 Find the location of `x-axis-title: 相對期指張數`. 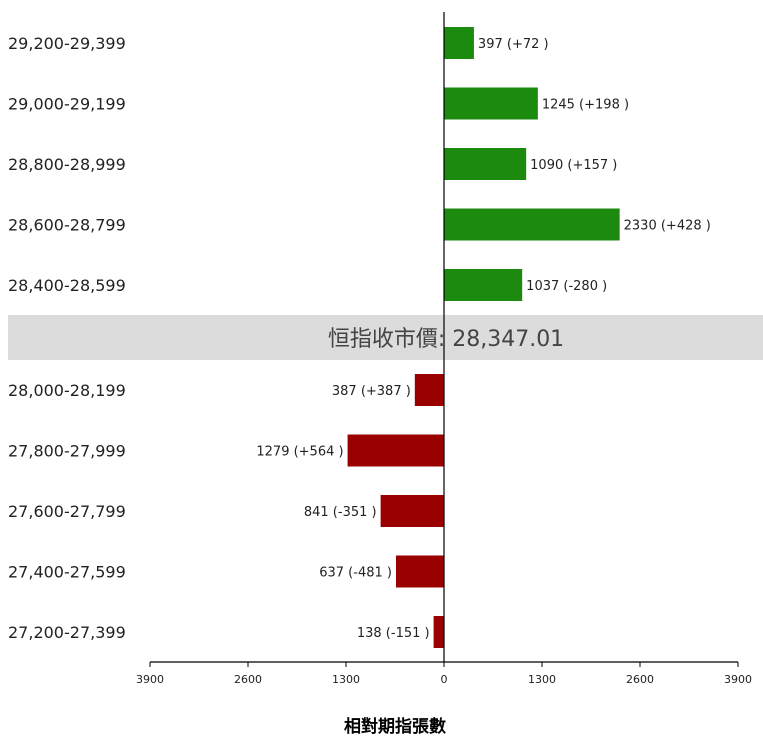

x-axis-title: 相對期指張數 is located at coordinates (395, 726).